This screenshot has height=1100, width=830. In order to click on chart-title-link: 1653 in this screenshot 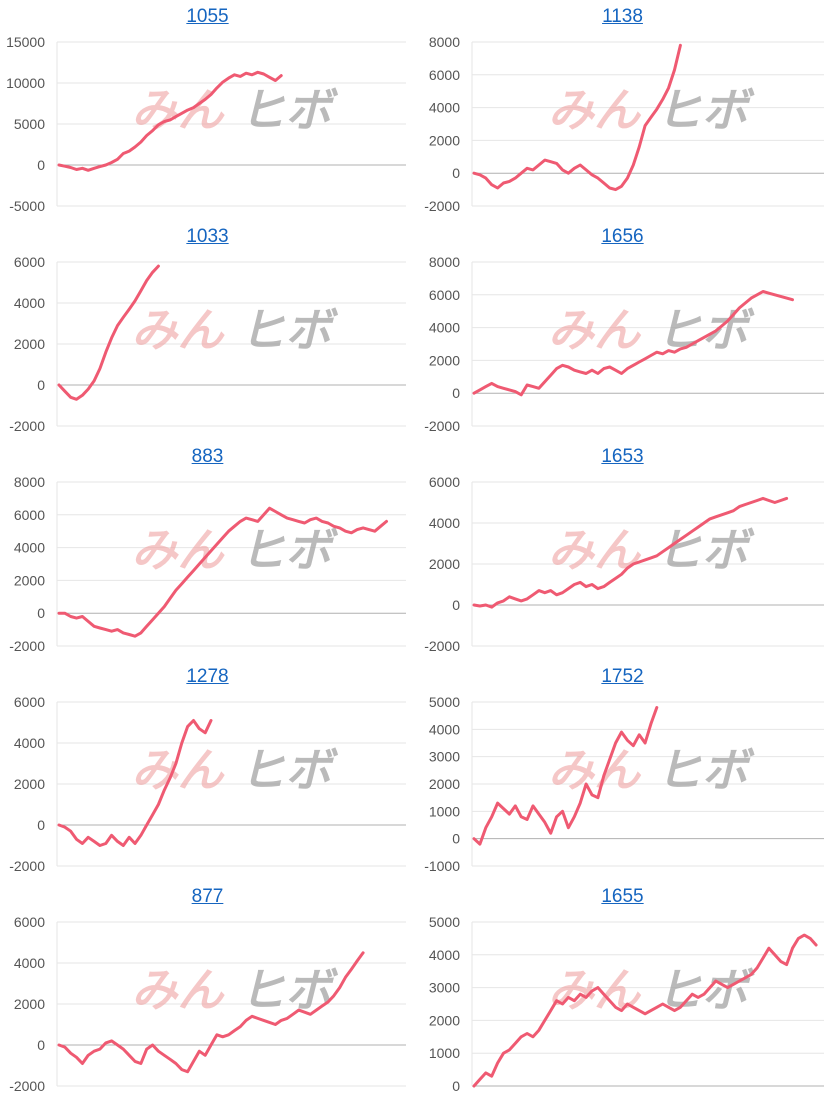, I will do `click(622, 456)`.